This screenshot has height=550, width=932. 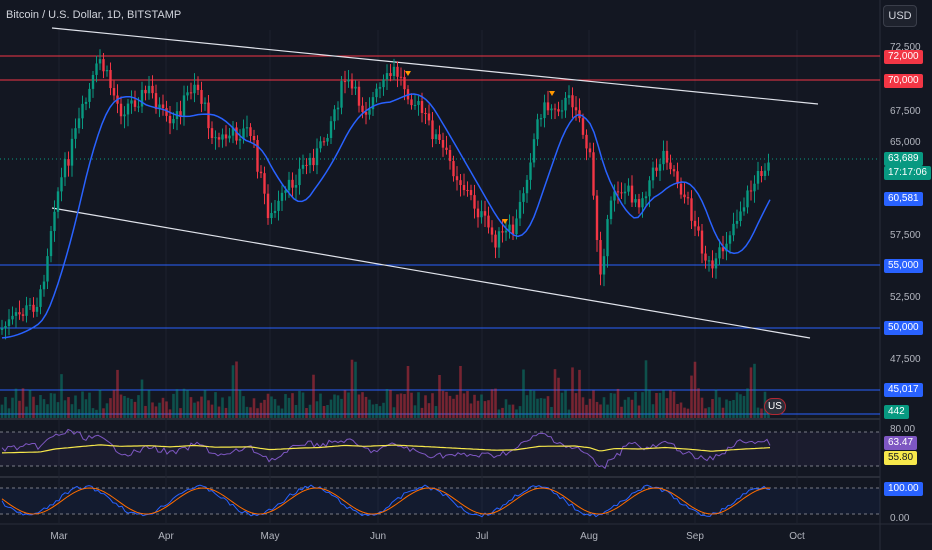 What do you see at coordinates (903, 57) in the screenshot?
I see `price-tag-72000: 72,000` at bounding box center [903, 57].